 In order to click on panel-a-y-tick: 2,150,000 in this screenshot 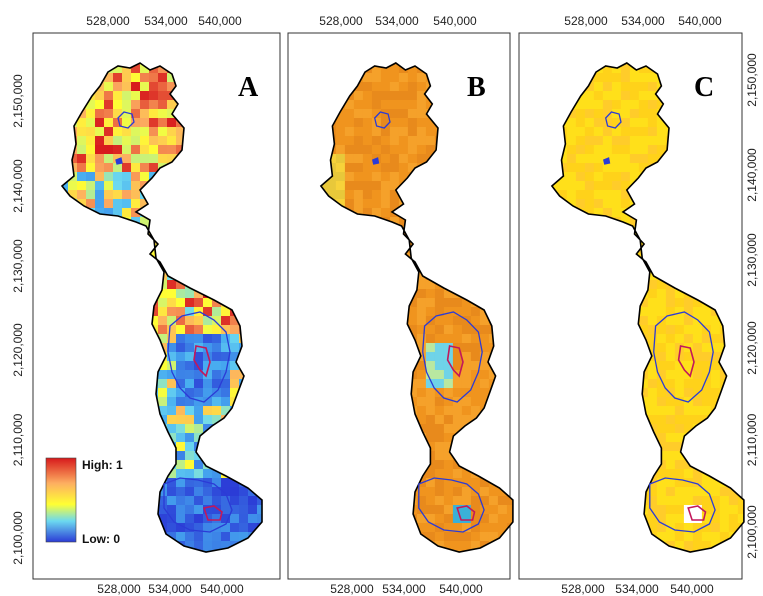, I will do `click(18, 101)`.